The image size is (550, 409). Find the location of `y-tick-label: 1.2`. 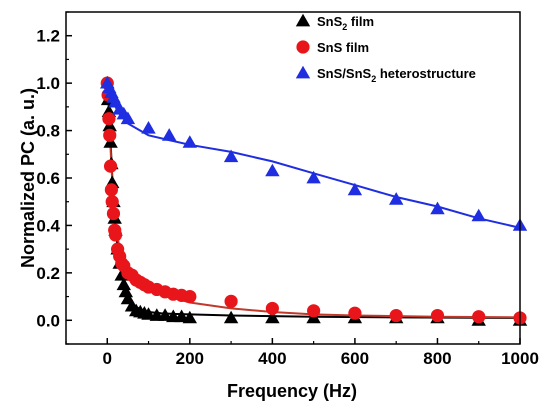

y-tick-label: 1.2 is located at coordinates (48, 36).